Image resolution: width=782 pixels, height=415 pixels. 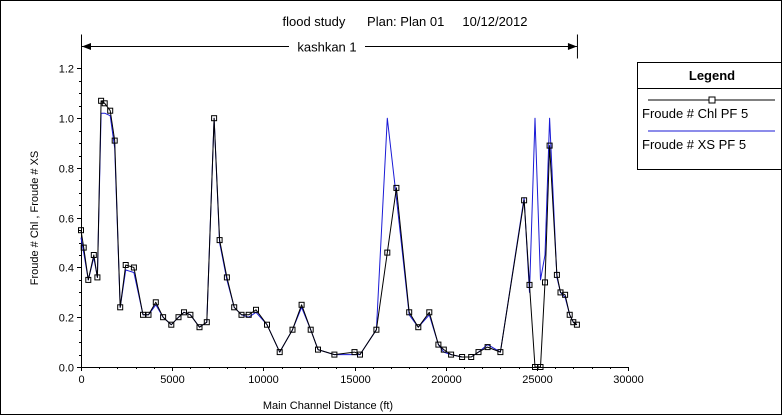 I want to click on x-tick-label: 10000, so click(x=263, y=380).